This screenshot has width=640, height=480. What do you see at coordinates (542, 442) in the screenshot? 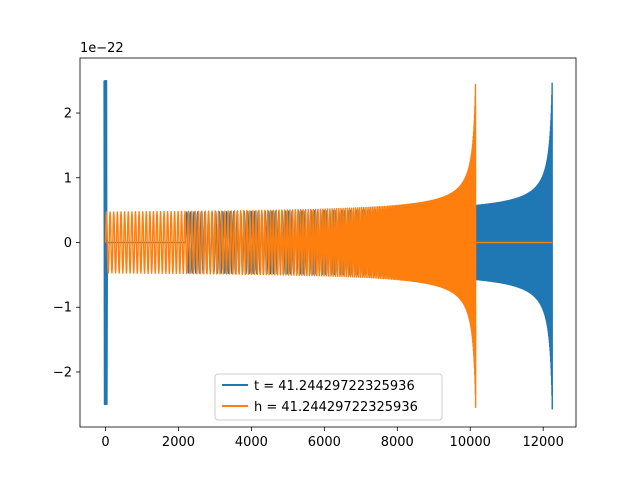
I see `x-tick-label: 12000` at bounding box center [542, 442].